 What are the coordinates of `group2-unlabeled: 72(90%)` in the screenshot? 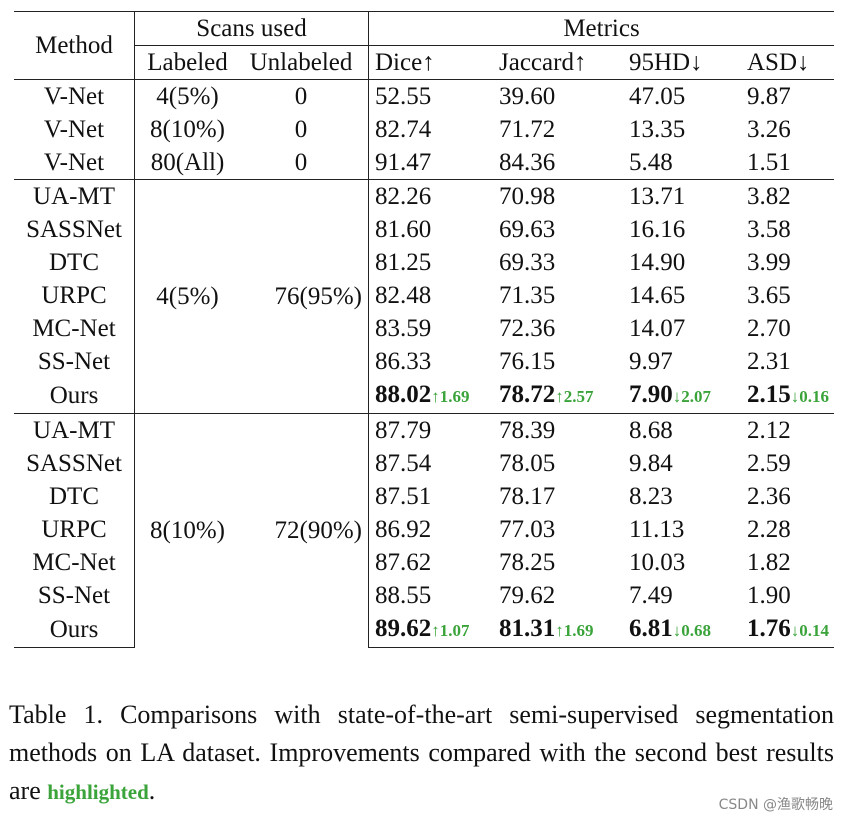 It's located at (304, 530).